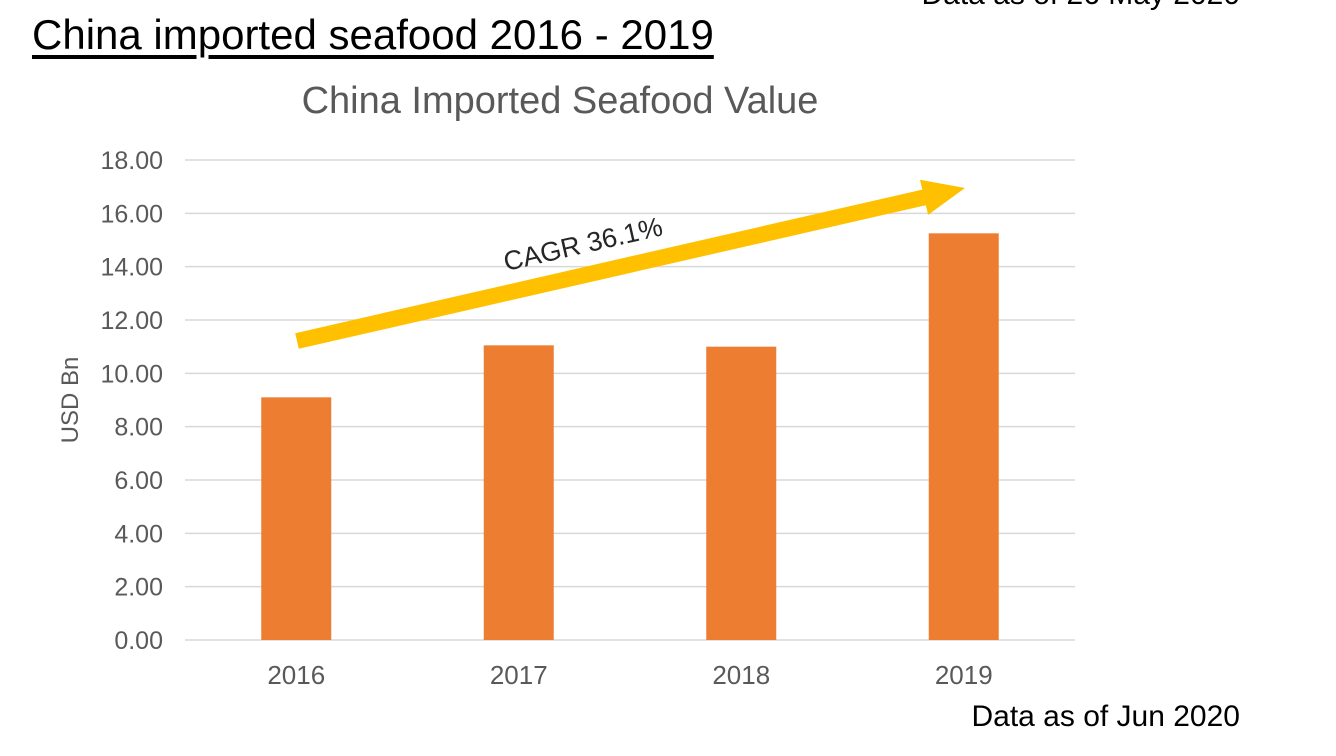 The height and width of the screenshot is (756, 1336). Describe the element at coordinates (138, 428) in the screenshot. I see `y-tick-label: 8.00` at that location.